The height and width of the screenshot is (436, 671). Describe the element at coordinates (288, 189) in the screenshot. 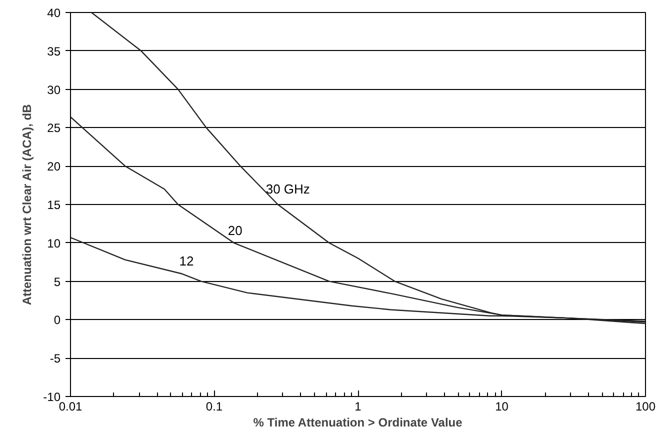

I see `series-label: 30 GHz` at that location.